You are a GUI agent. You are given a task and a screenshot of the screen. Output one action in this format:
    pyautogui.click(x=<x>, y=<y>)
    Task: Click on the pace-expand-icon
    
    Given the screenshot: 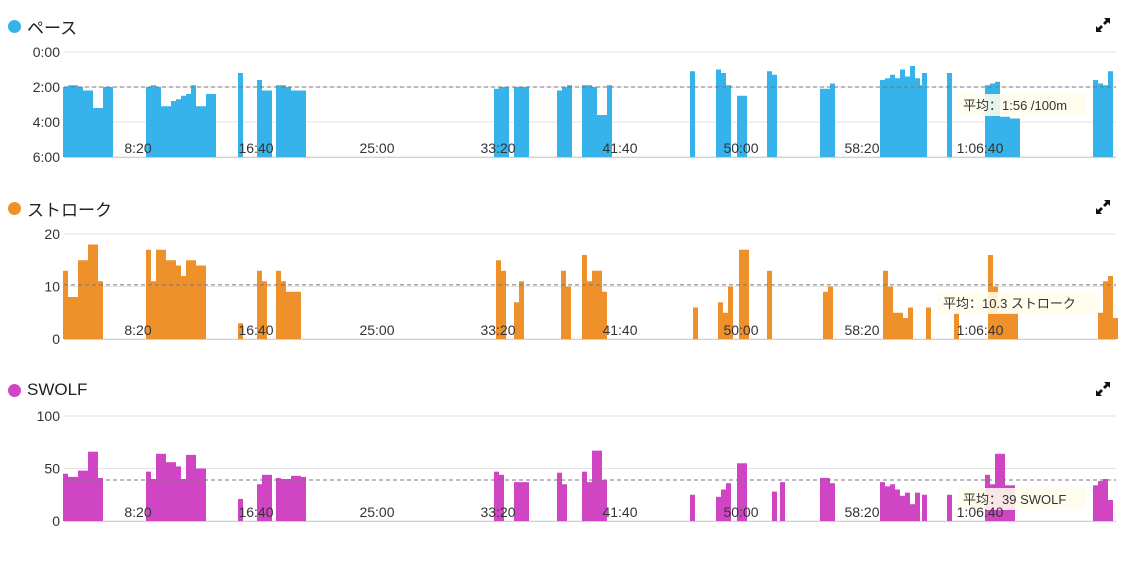 What is the action you would take?
    pyautogui.click(x=1103, y=25)
    